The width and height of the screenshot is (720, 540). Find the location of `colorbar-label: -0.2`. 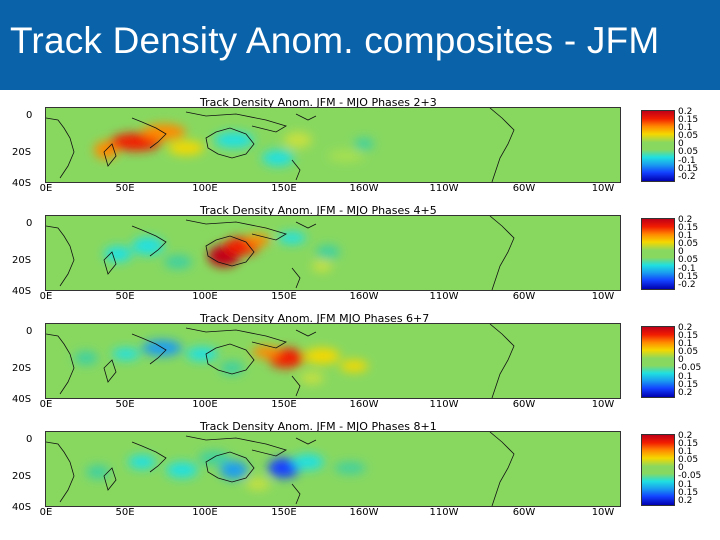

colorbar-label: -0.2 is located at coordinates (687, 176).